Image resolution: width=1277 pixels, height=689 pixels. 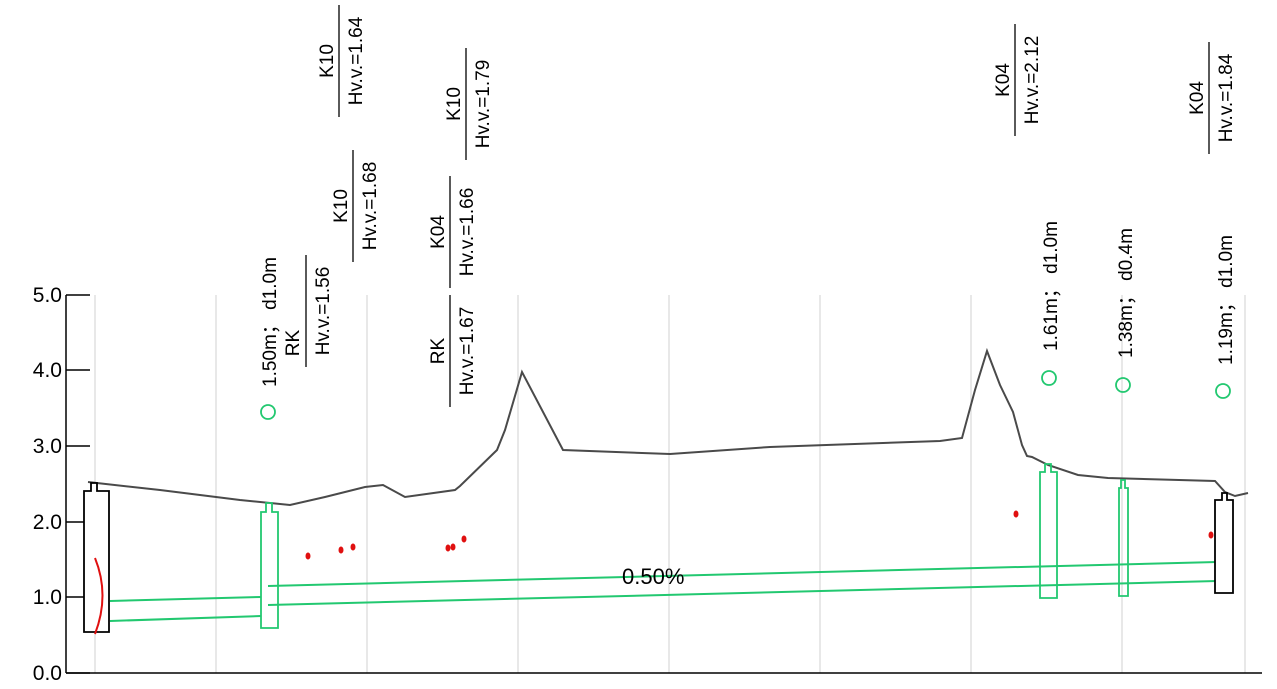 I want to click on y-tick-label: 3.0, so click(x=47, y=446).